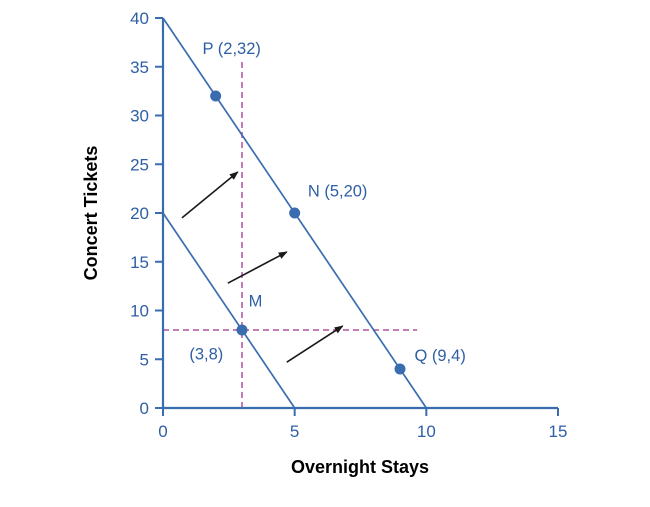 This screenshot has height=507, width=650. I want to click on y-tick-label: 0, so click(144, 408).